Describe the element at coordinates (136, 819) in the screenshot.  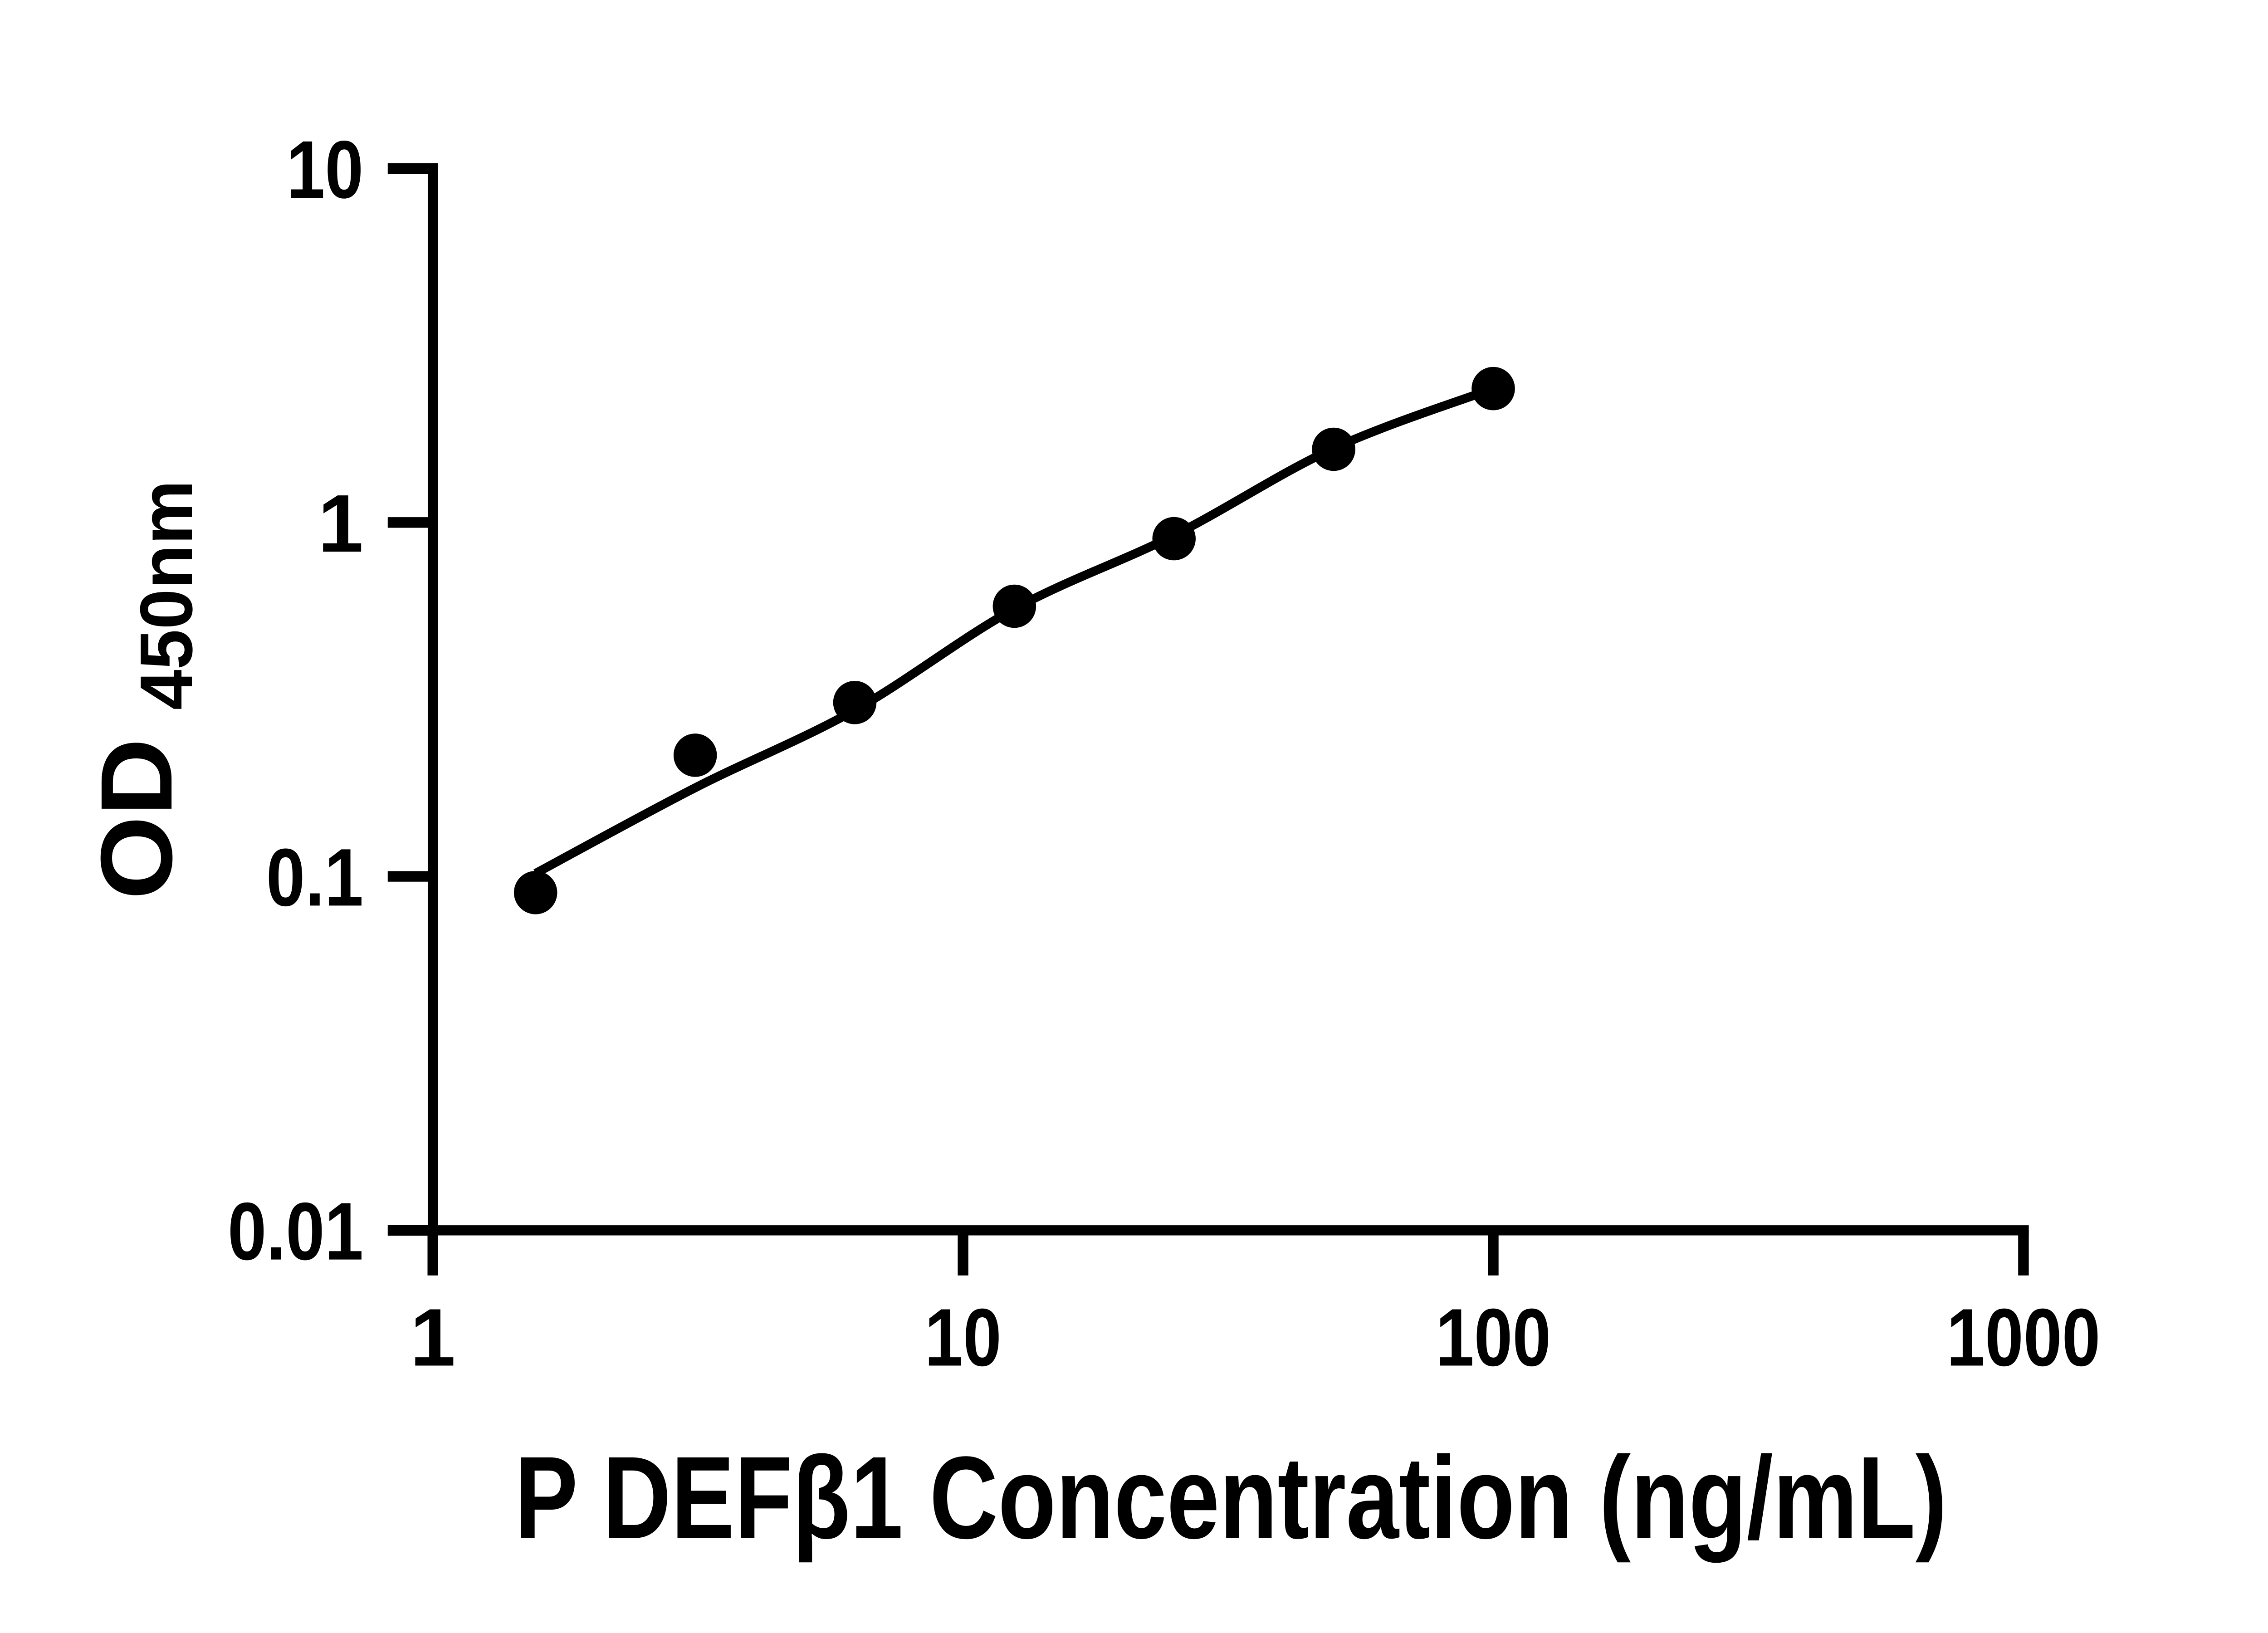
I see `y-axis-title-base: OD` at that location.